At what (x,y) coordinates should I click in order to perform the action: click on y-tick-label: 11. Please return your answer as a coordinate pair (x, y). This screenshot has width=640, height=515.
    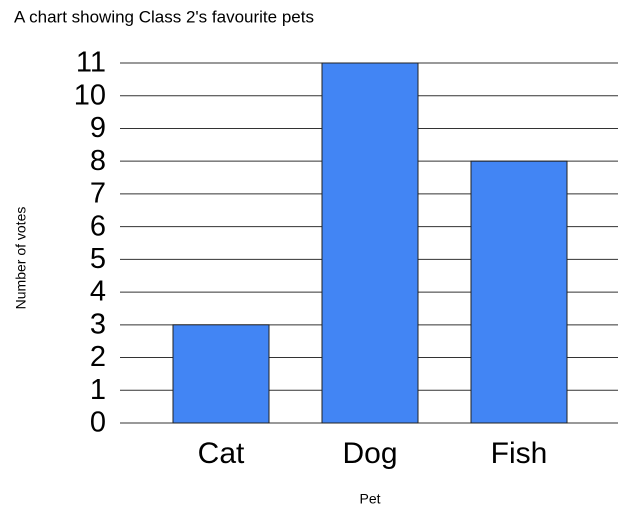
    Looking at the image, I should click on (91, 63).